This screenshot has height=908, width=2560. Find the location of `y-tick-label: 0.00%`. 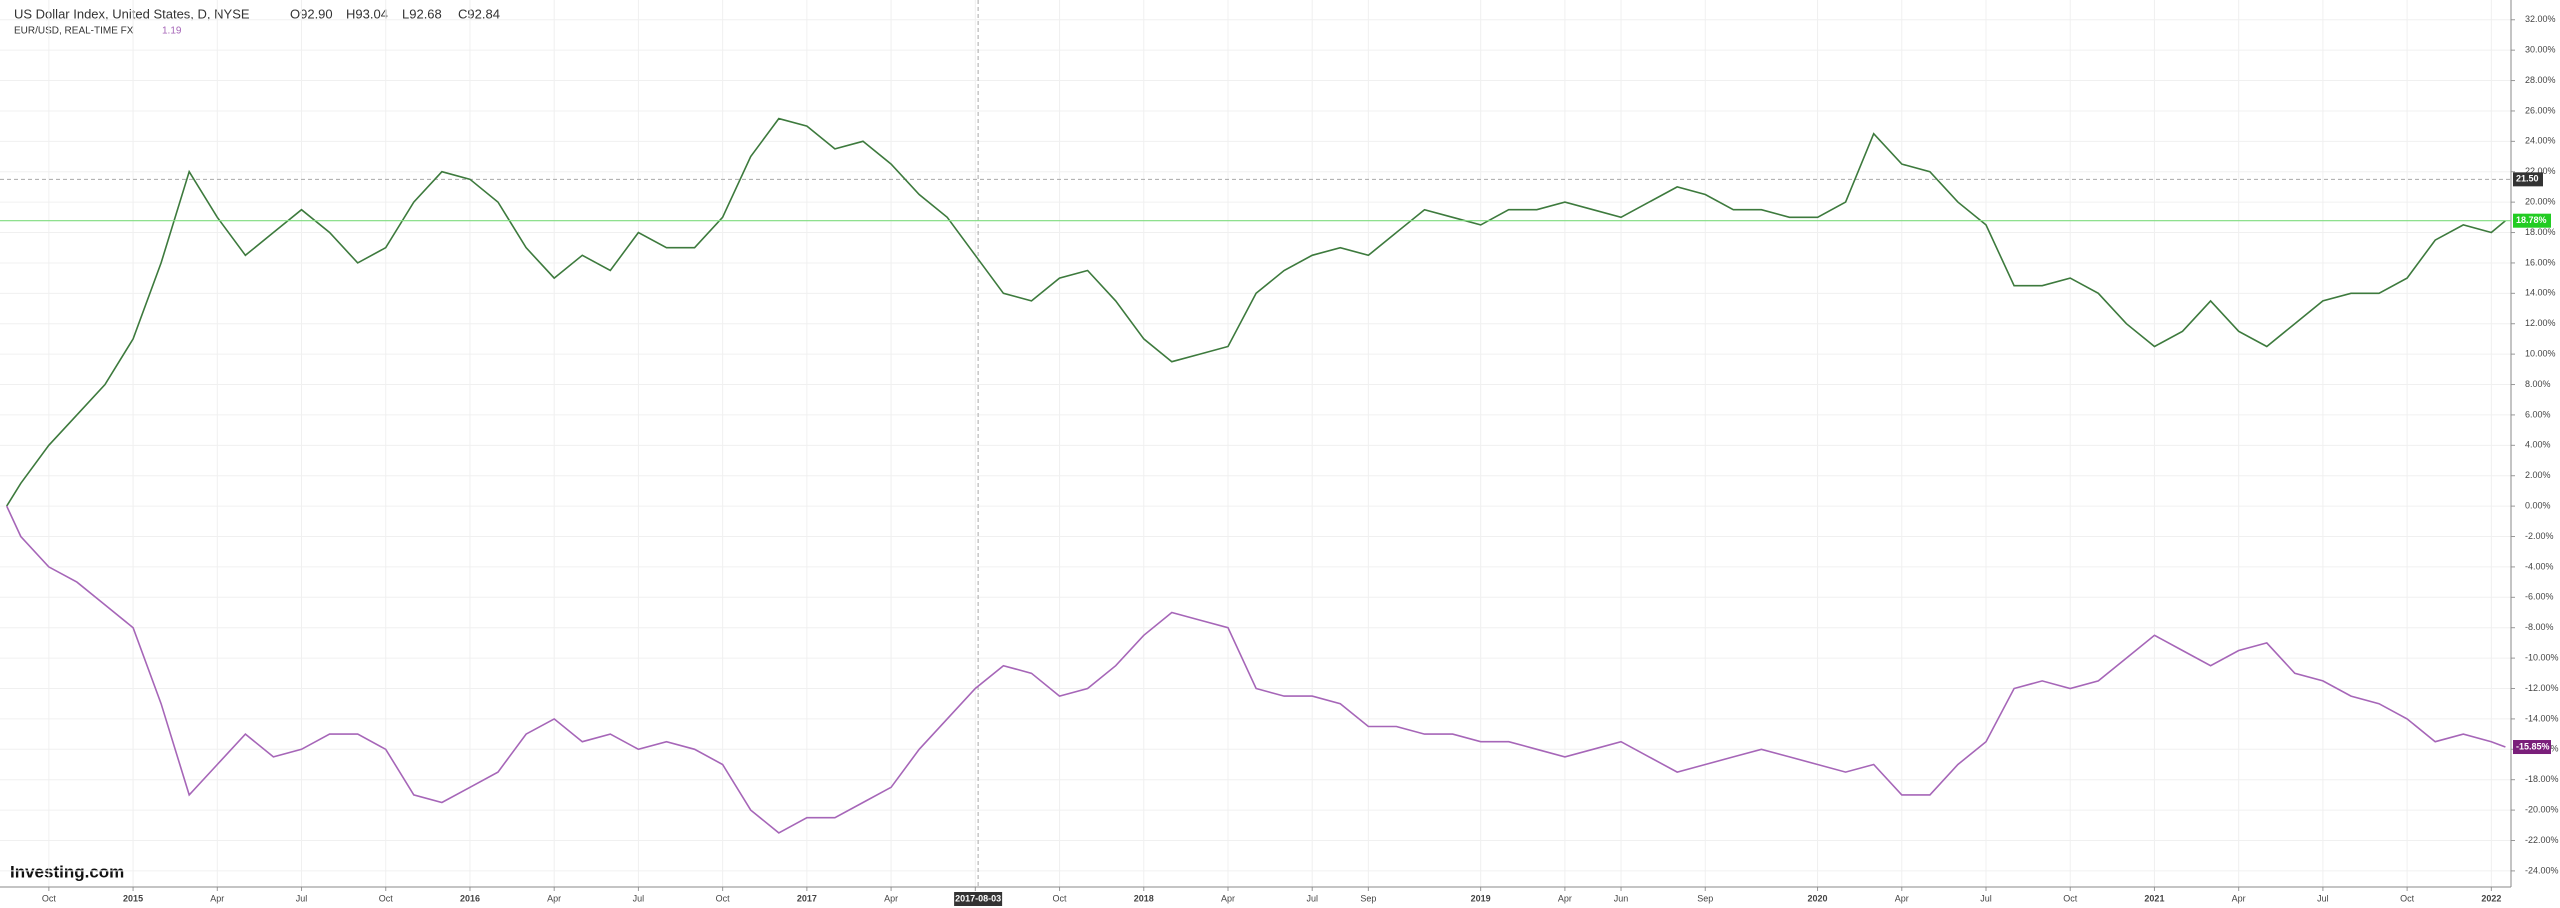

y-tick-label: 0.00% is located at coordinates (2538, 505).